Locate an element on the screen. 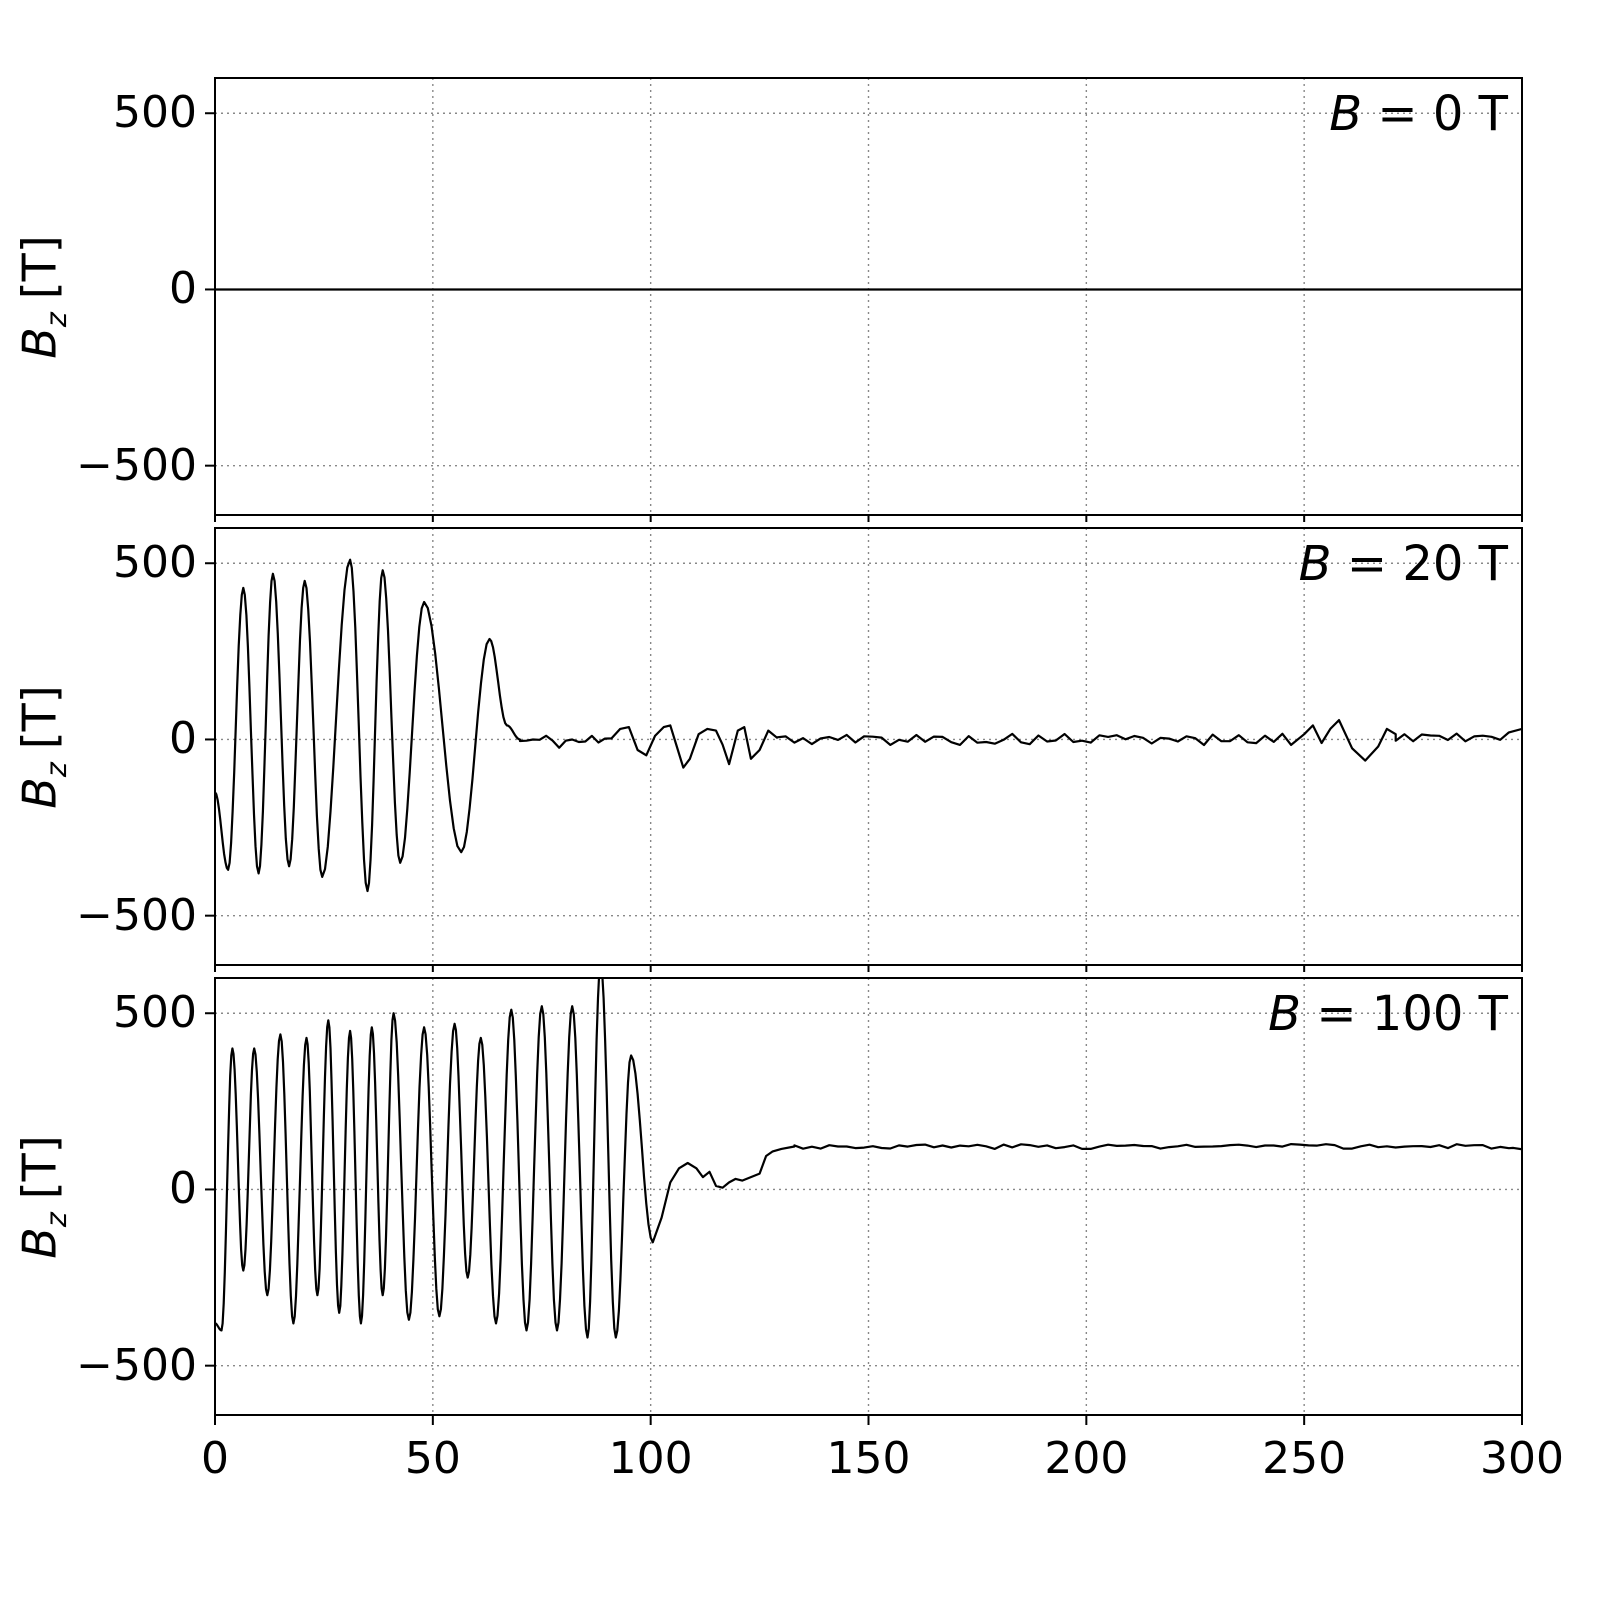 This screenshot has width=1600, height=1600. panel-label: B = 20 T is located at coordinates (1403, 564).